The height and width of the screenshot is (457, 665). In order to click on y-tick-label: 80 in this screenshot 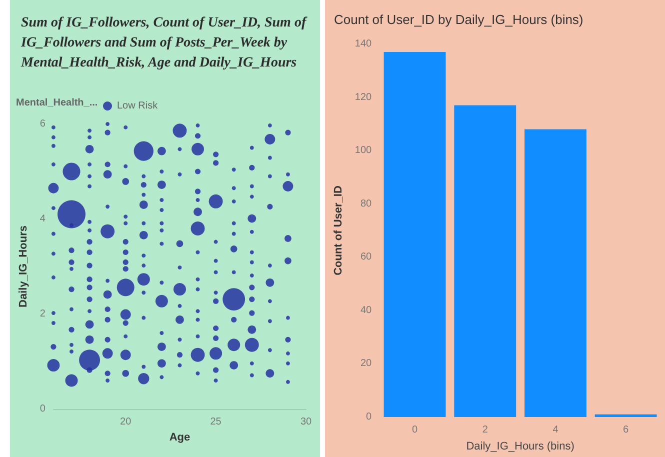, I will do `click(366, 204)`.